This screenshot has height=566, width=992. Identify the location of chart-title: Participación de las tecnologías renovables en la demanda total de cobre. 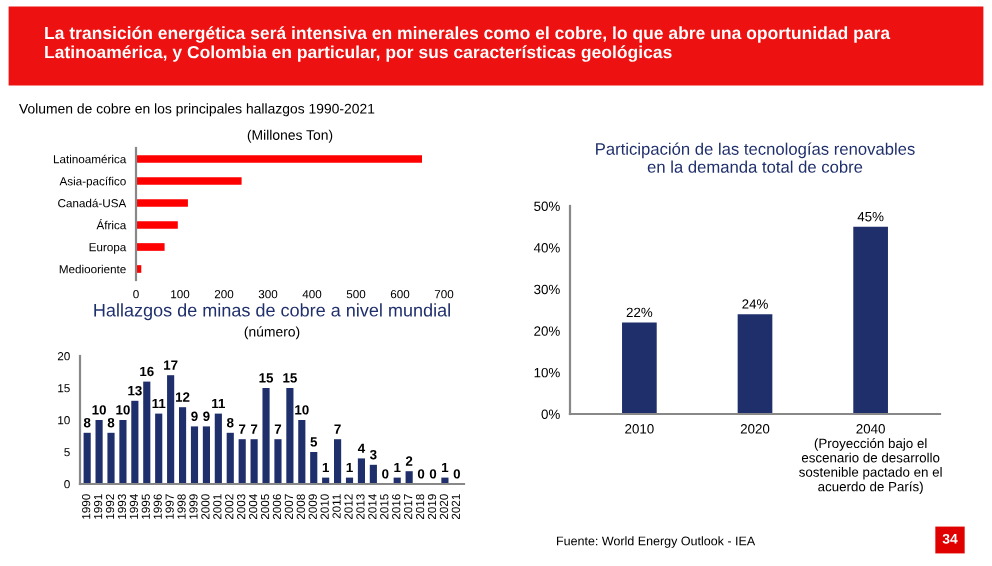
(755, 157).